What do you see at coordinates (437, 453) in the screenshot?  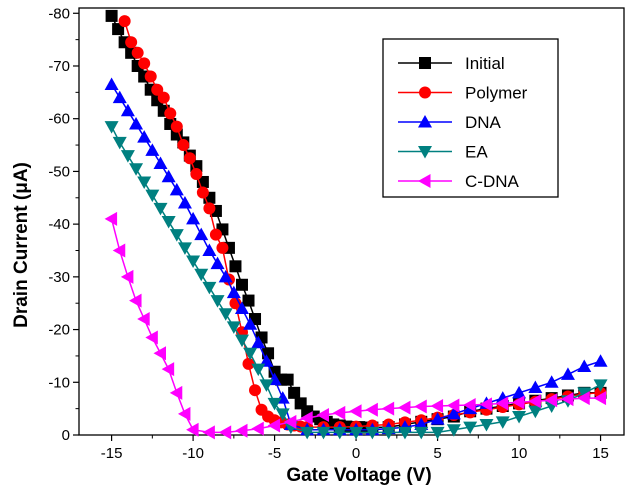 I see `x-tick-label: 5` at bounding box center [437, 453].